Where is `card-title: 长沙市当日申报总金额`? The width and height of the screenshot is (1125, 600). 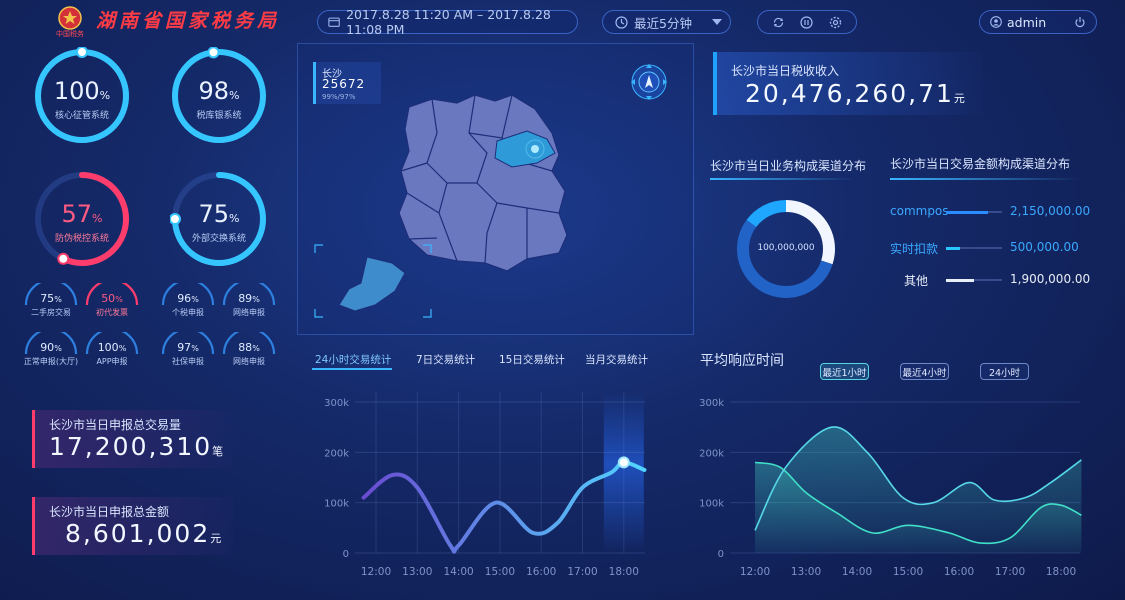 card-title: 长沙市当日申报总金额 is located at coordinates (109, 512).